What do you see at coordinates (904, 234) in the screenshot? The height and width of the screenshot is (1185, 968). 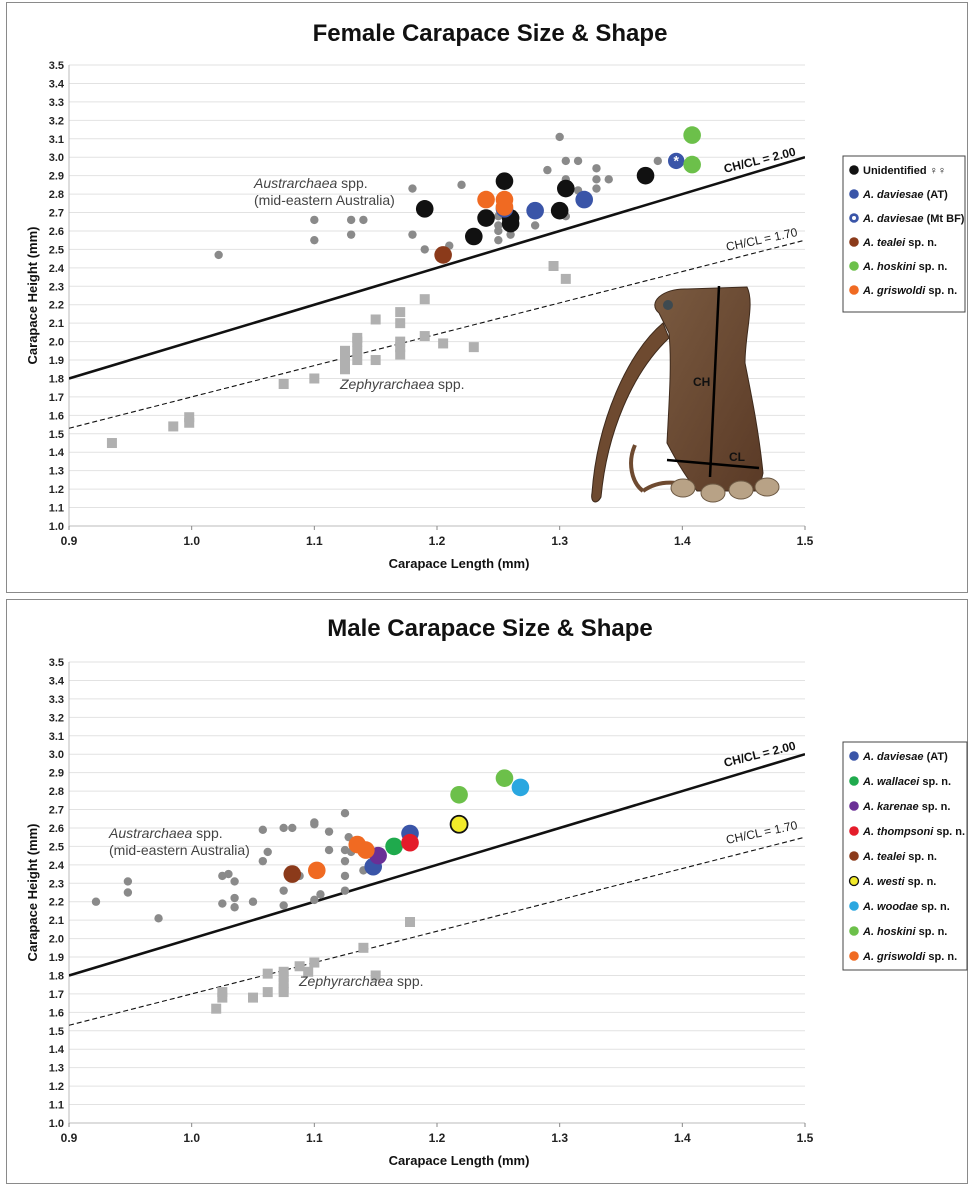 I see `legend-box` at bounding box center [904, 234].